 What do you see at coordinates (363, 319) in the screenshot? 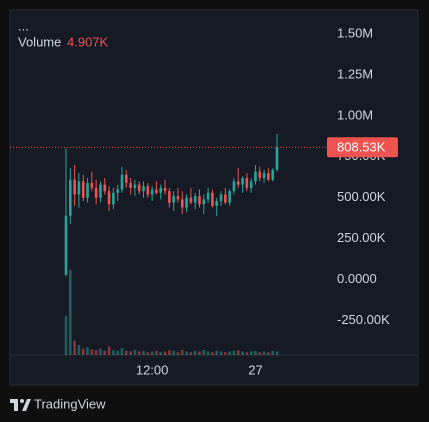
I see `y-tick-label: -250.00K` at bounding box center [363, 319].